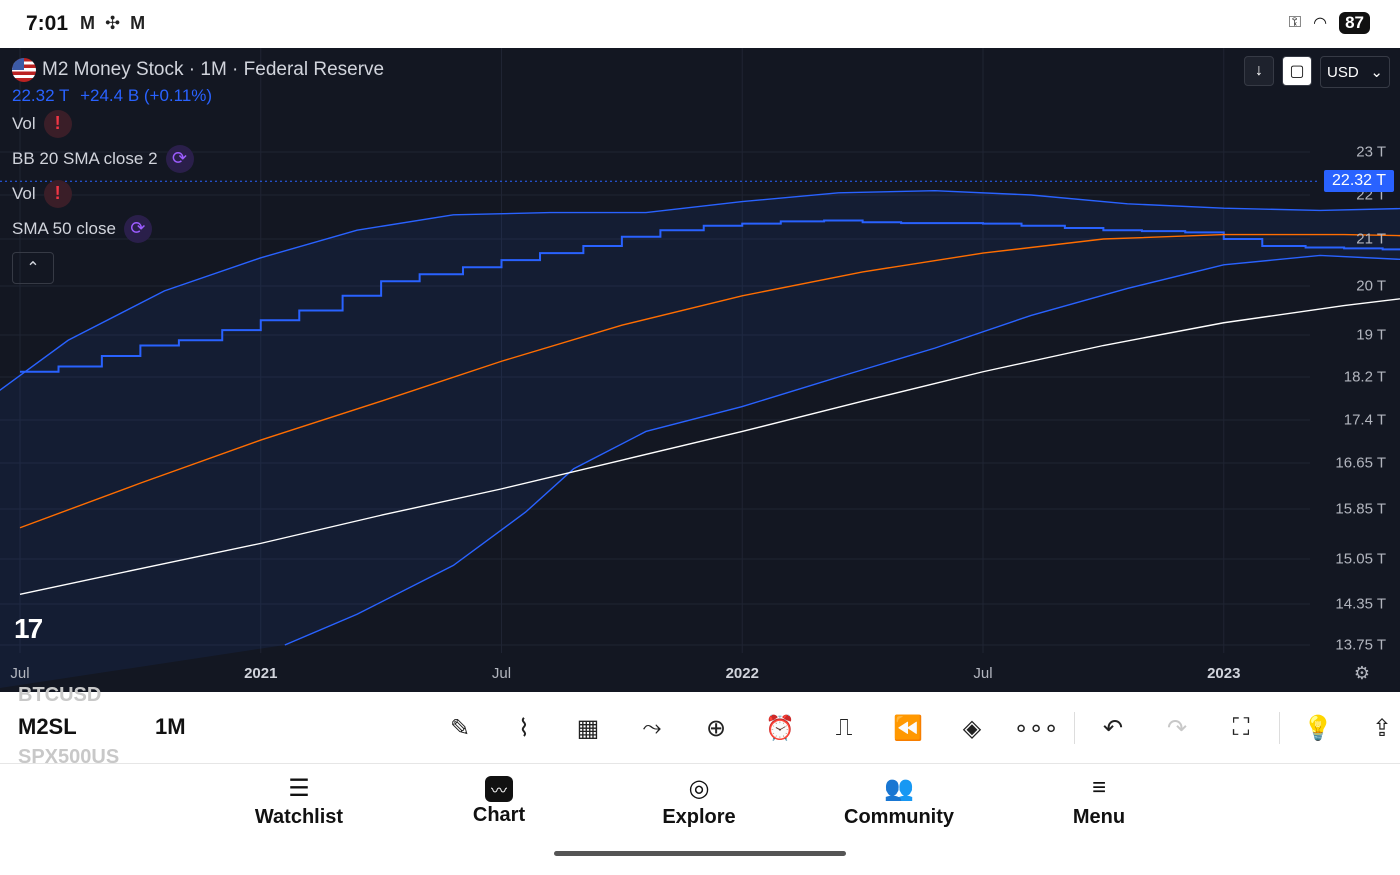 The height and width of the screenshot is (875, 1400). Describe the element at coordinates (1371, 286) in the screenshot. I see `price-tick-label: 20 T` at that location.